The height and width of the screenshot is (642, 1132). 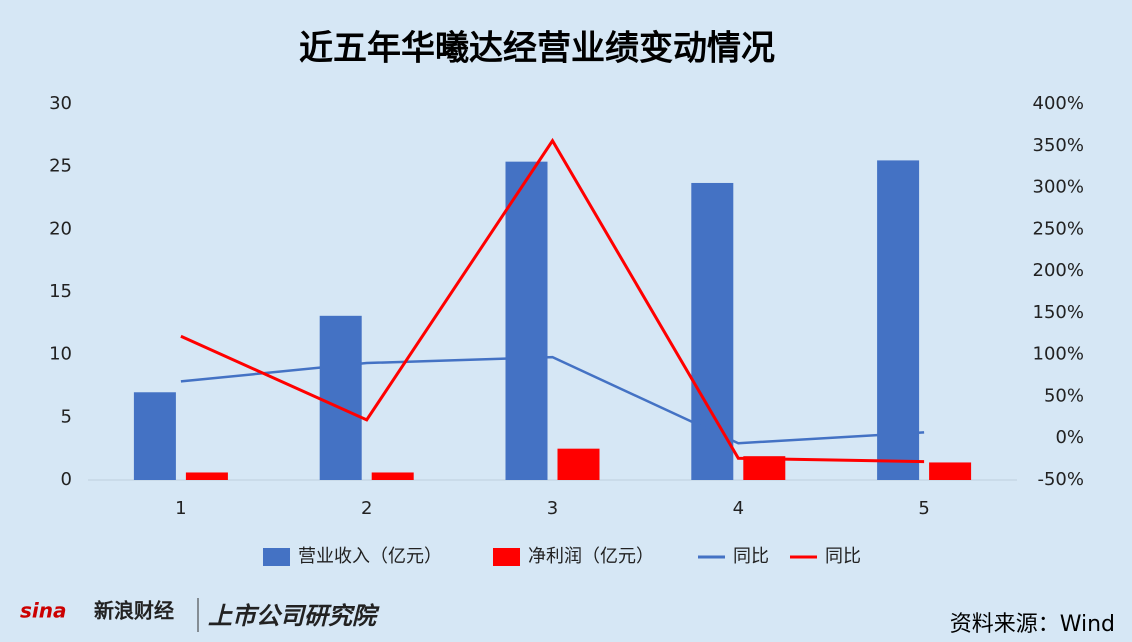 I want to click on x-tick-label: 1, so click(x=180, y=508).